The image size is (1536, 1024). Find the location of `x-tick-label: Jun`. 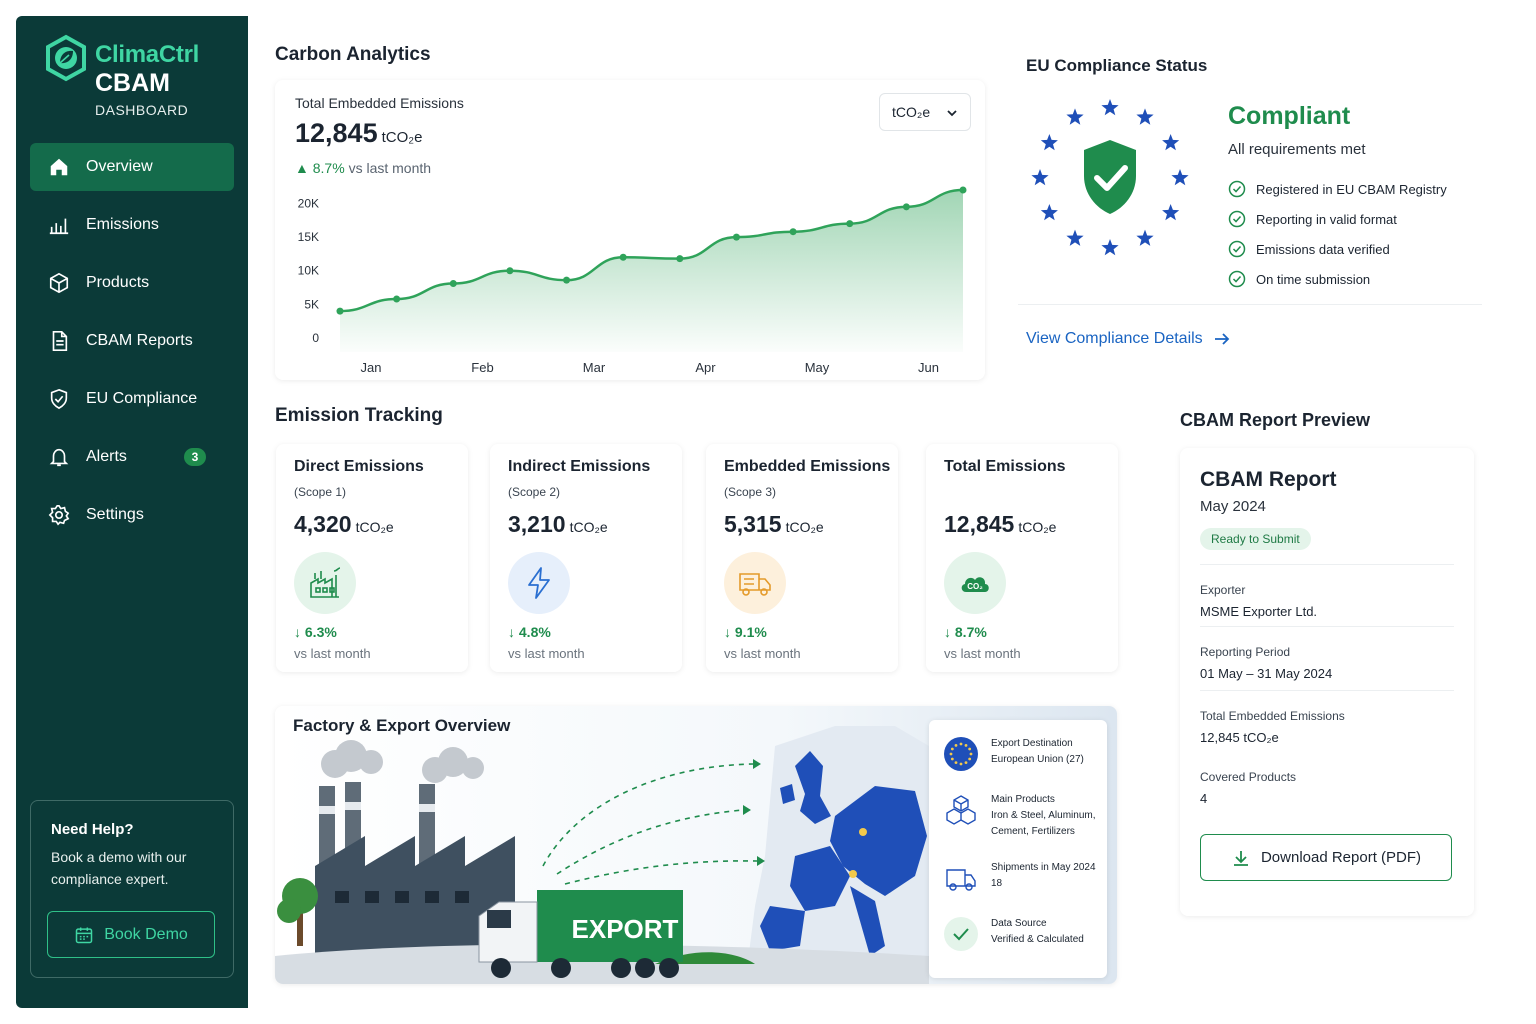

x-tick-label: Jun is located at coordinates (928, 367).